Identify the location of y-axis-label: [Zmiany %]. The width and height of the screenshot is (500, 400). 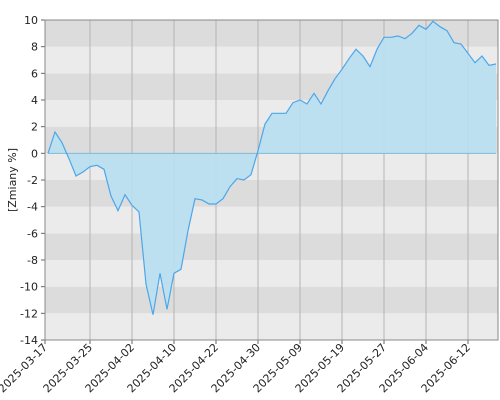
(12, 180).